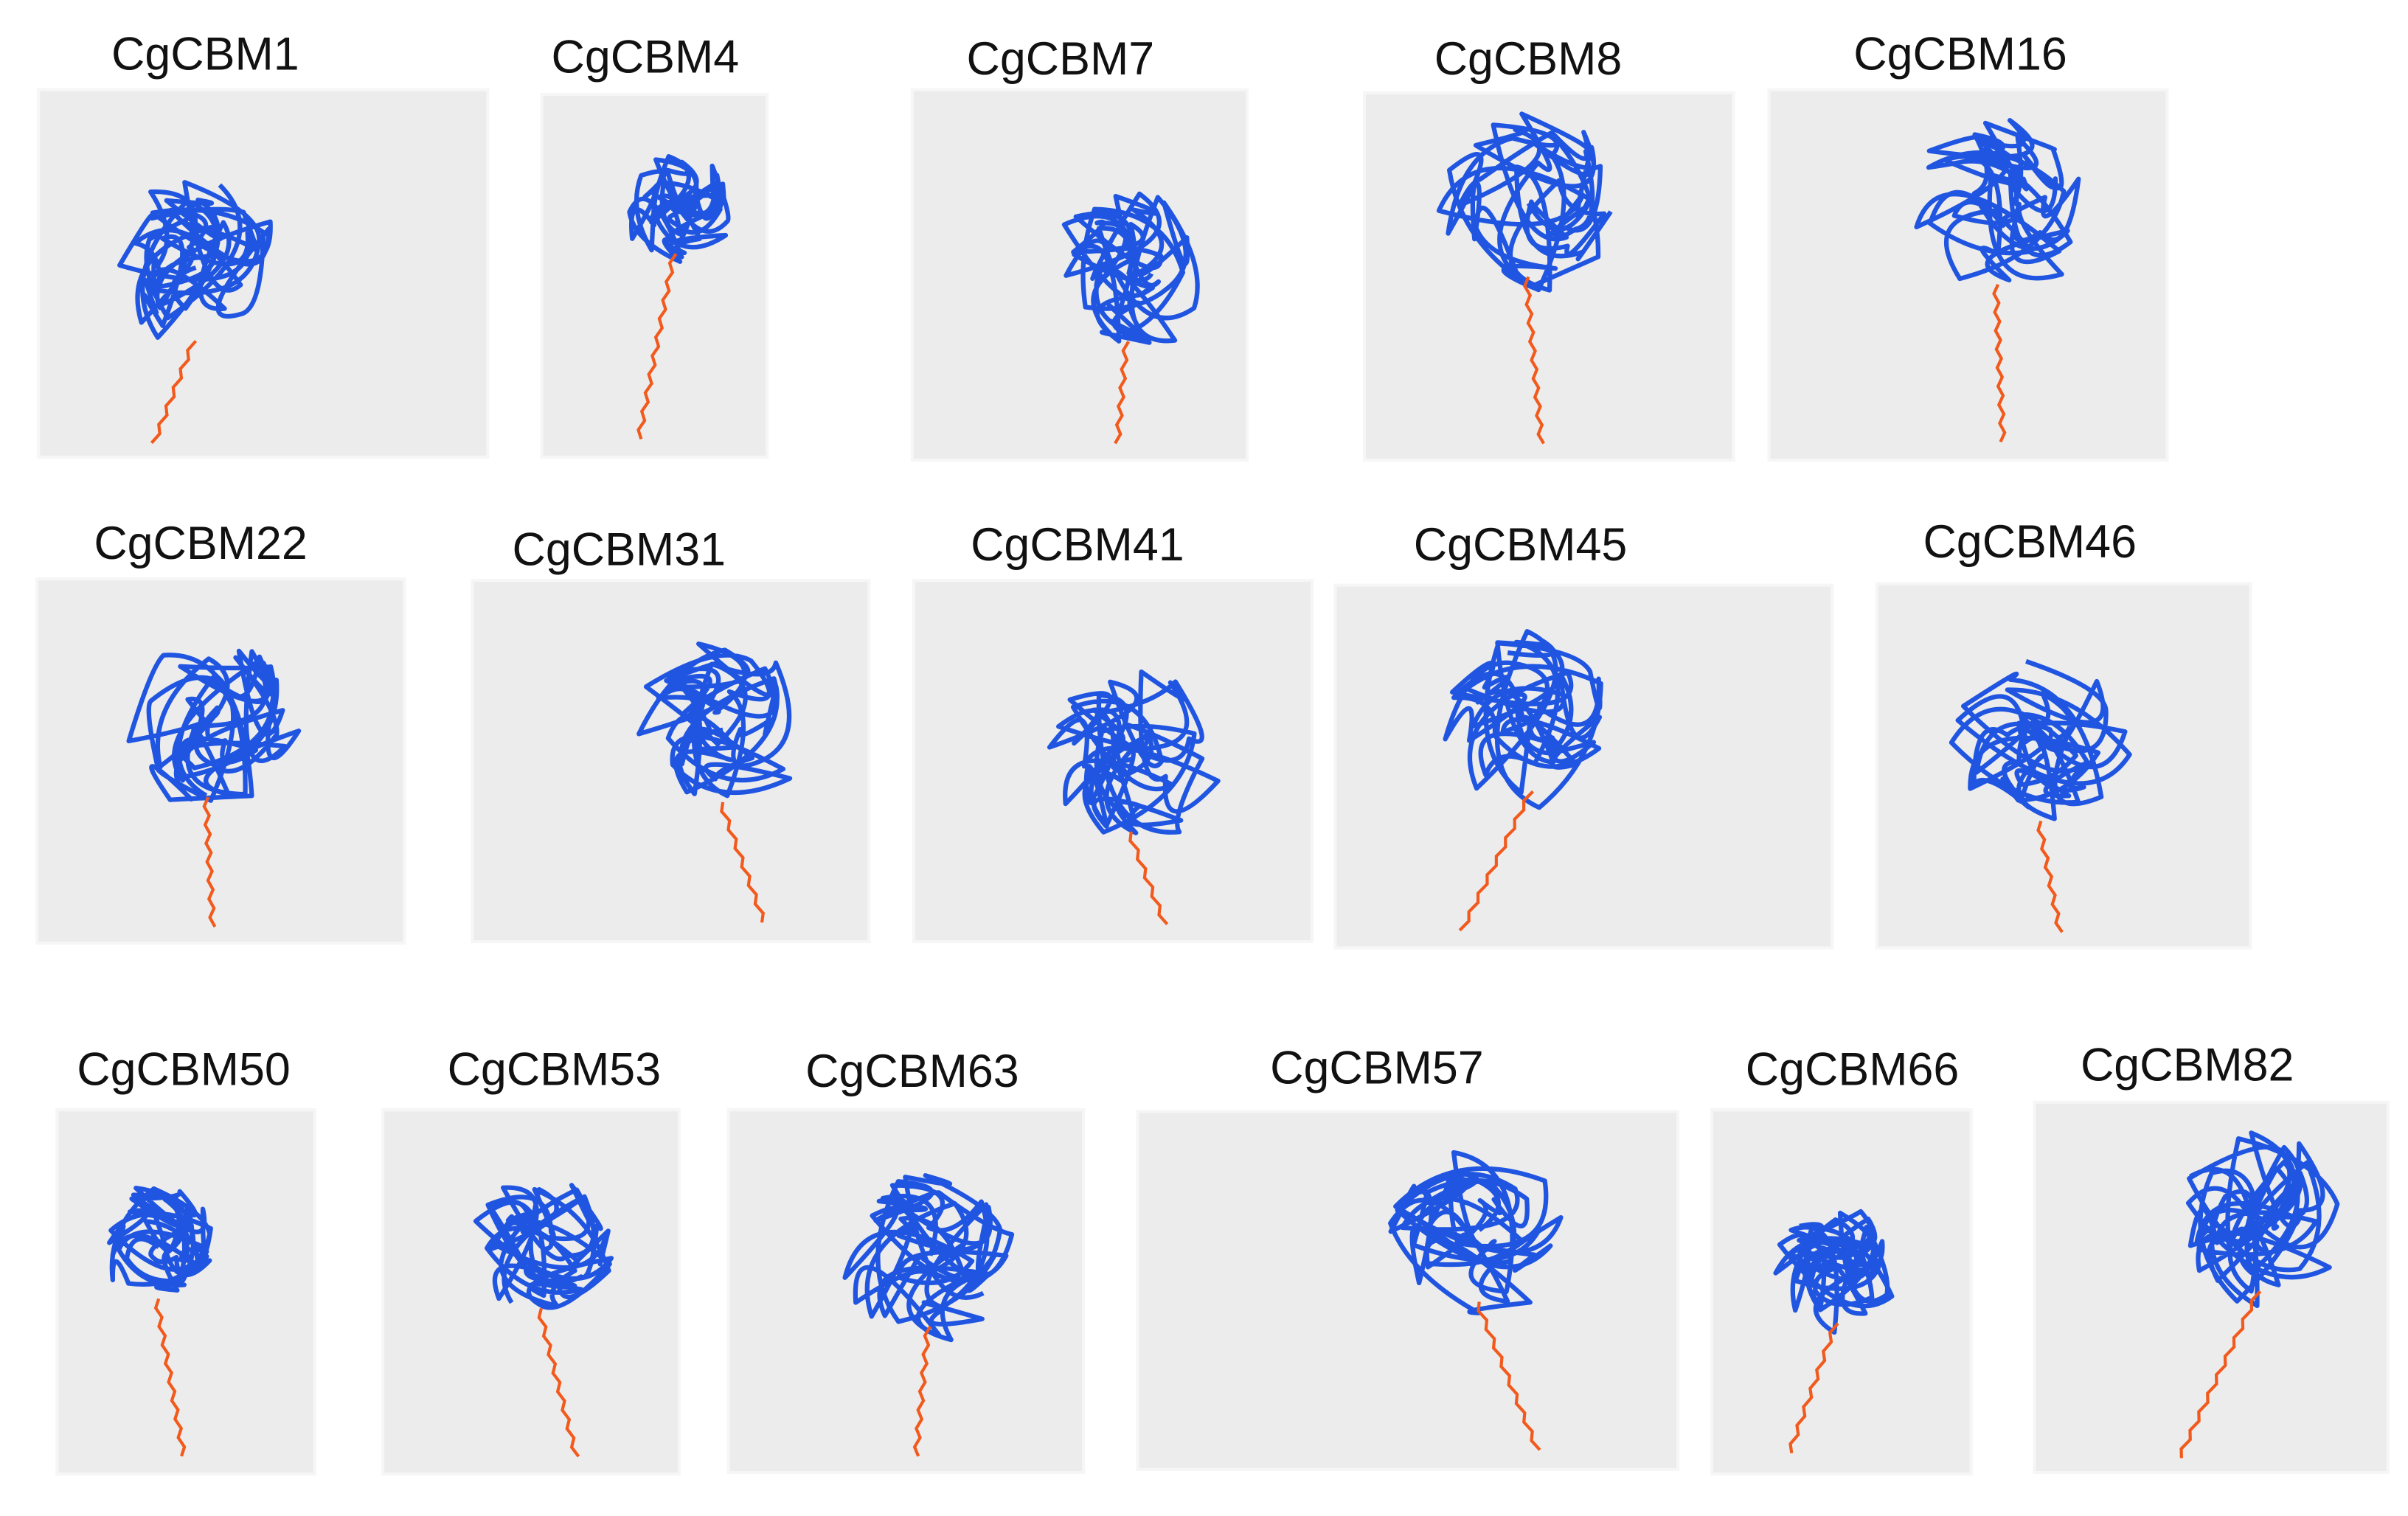  Describe the element at coordinates (1960, 54) in the screenshot. I see `panel-label: CgCBM16` at that location.